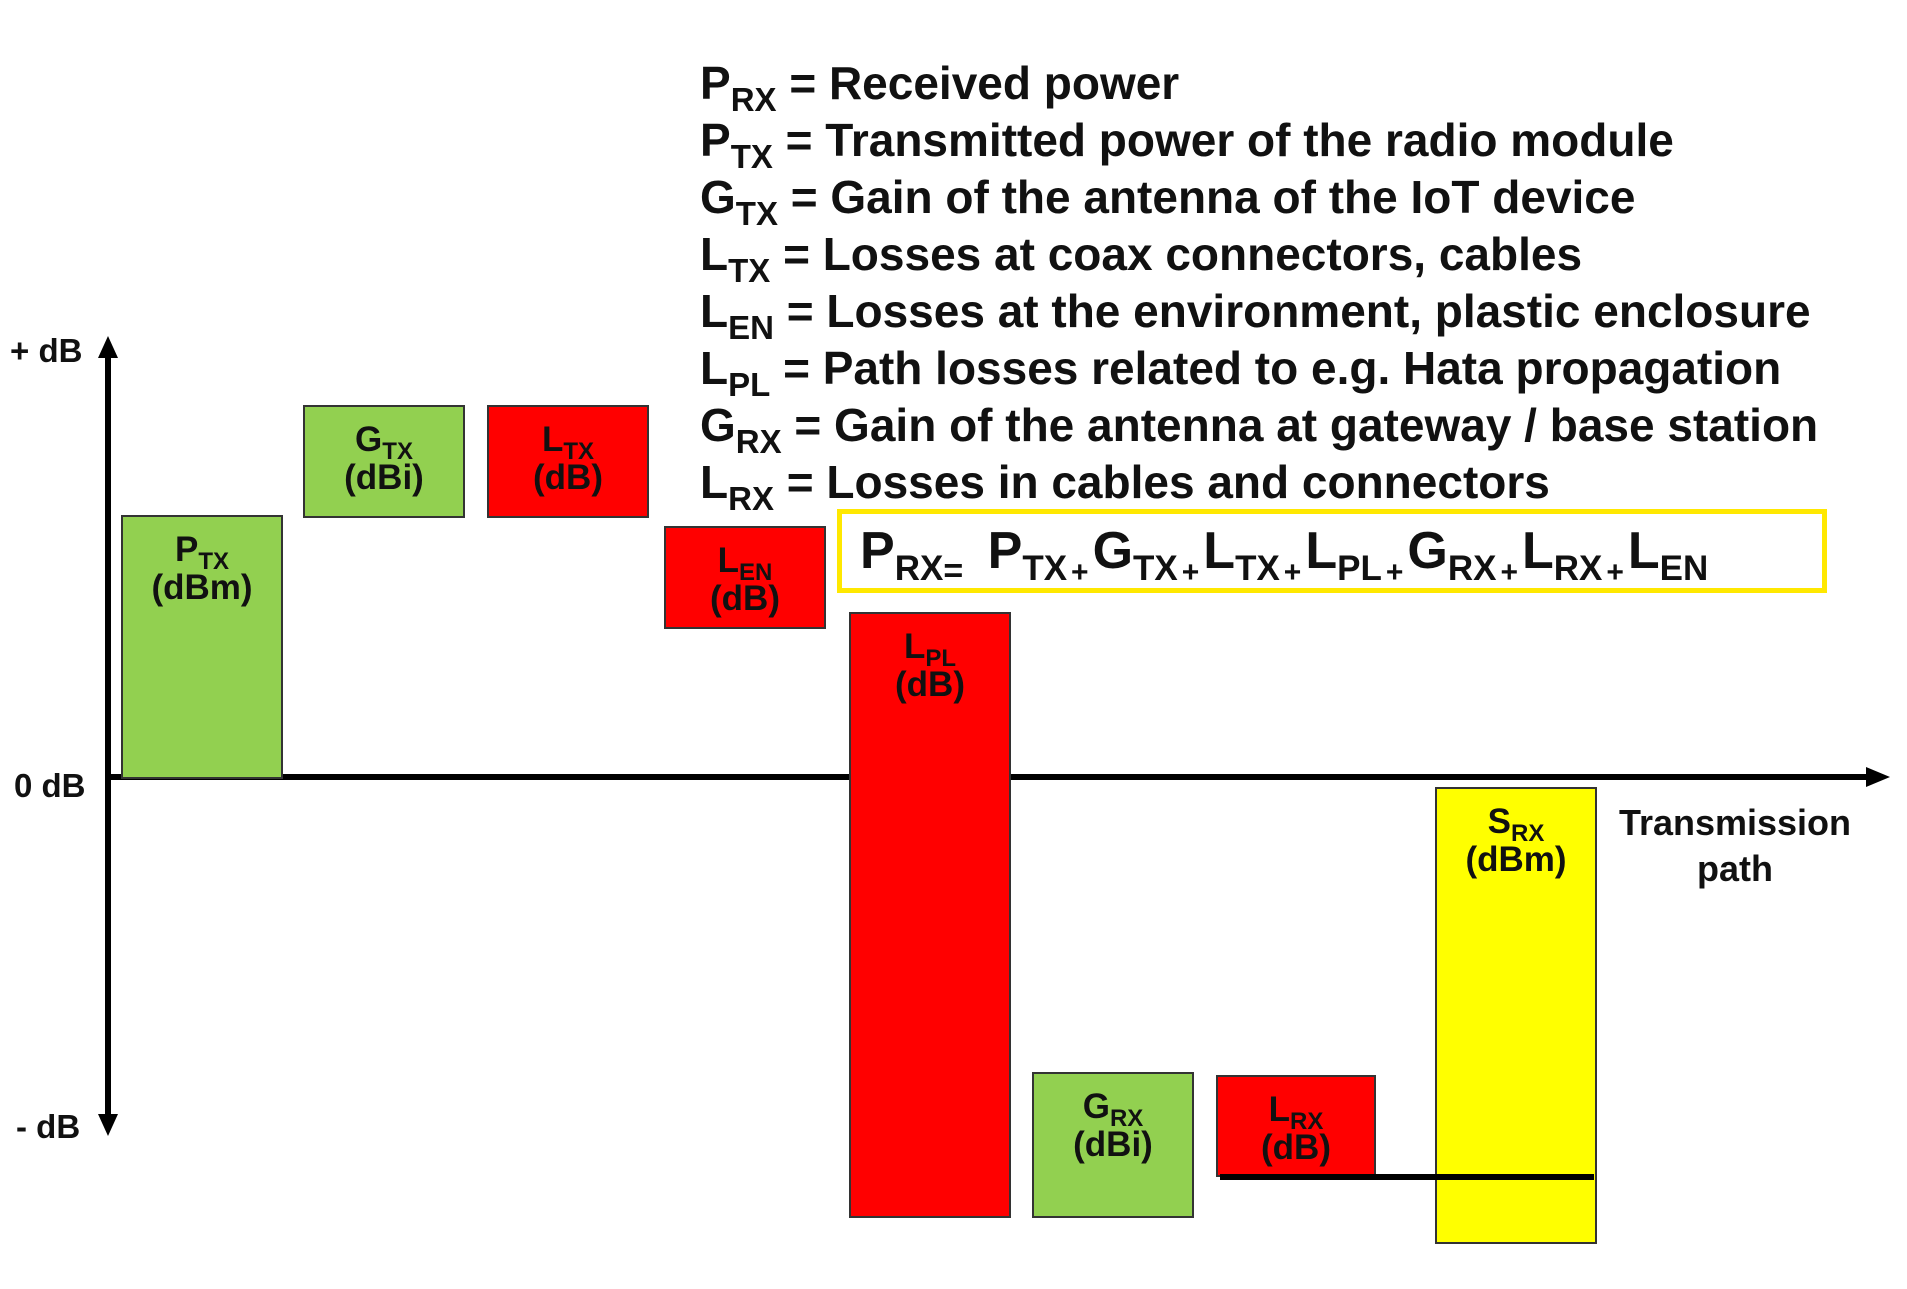  I want to click on block-ltx: LTX (dB), so click(568, 461).